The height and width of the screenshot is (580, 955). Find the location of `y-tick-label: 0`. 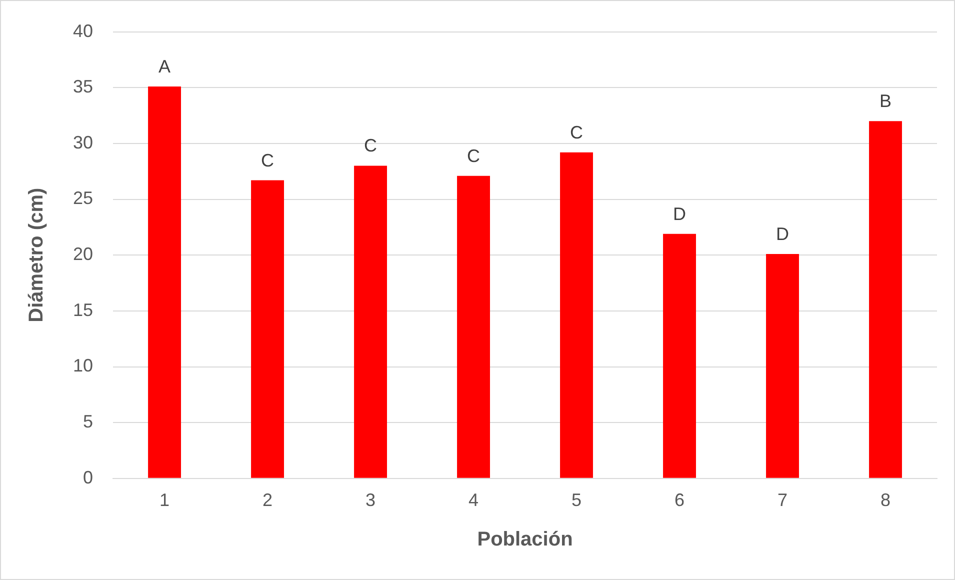

y-tick-label: 0 is located at coordinates (88, 477).